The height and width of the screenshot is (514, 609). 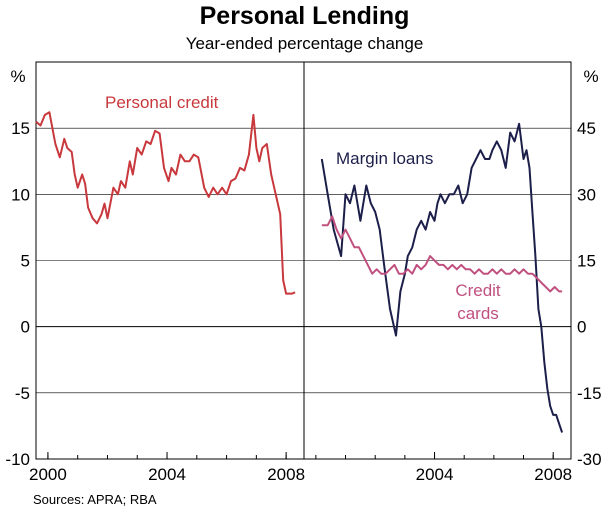 I want to click on y-unit-right: %, so click(x=590, y=76).